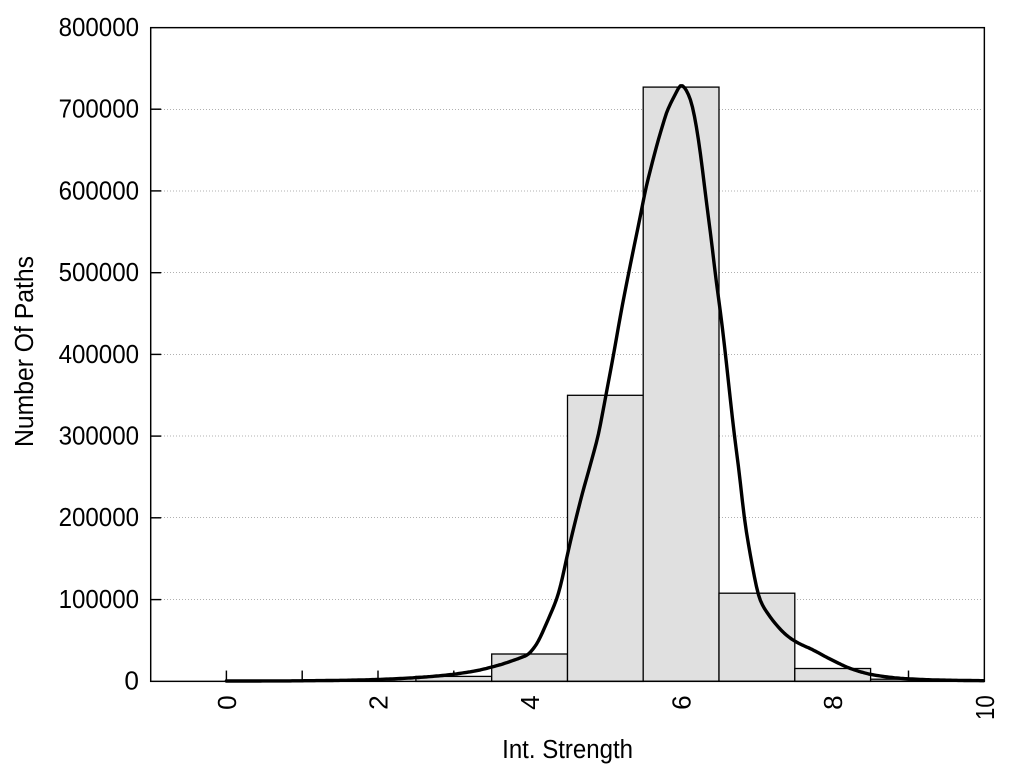 This screenshot has height=768, width=1024. What do you see at coordinates (99, 27) in the screenshot?
I see `svg-text: 800000` at bounding box center [99, 27].